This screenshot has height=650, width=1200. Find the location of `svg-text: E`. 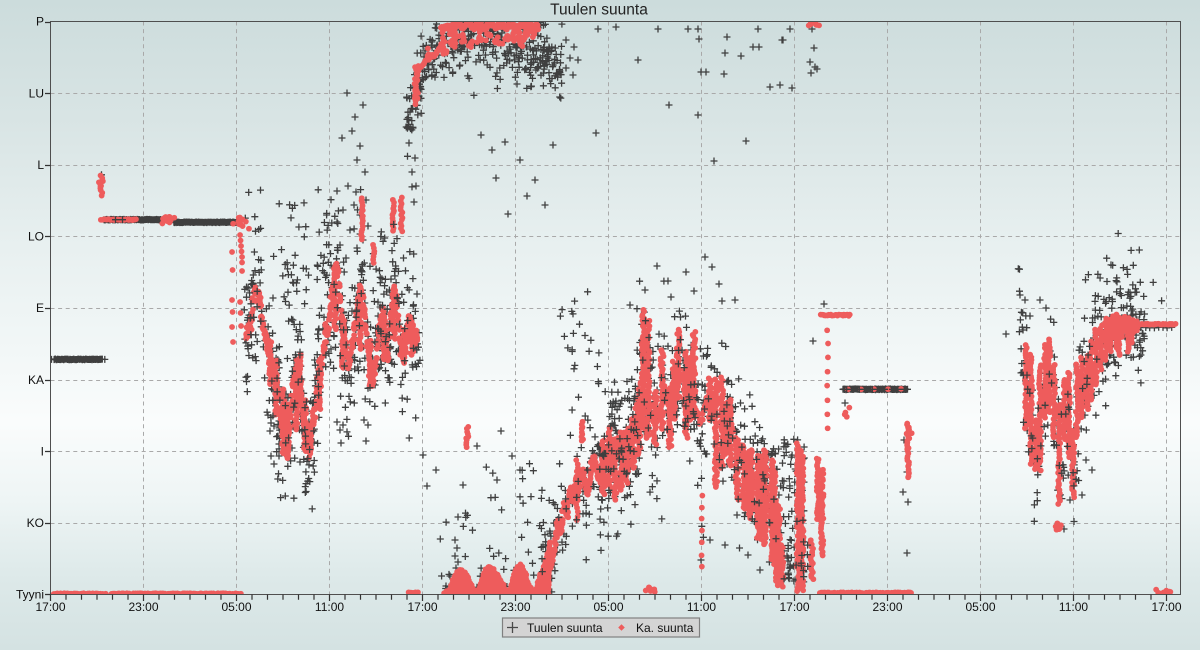

svg-text: E is located at coordinates (40, 308).